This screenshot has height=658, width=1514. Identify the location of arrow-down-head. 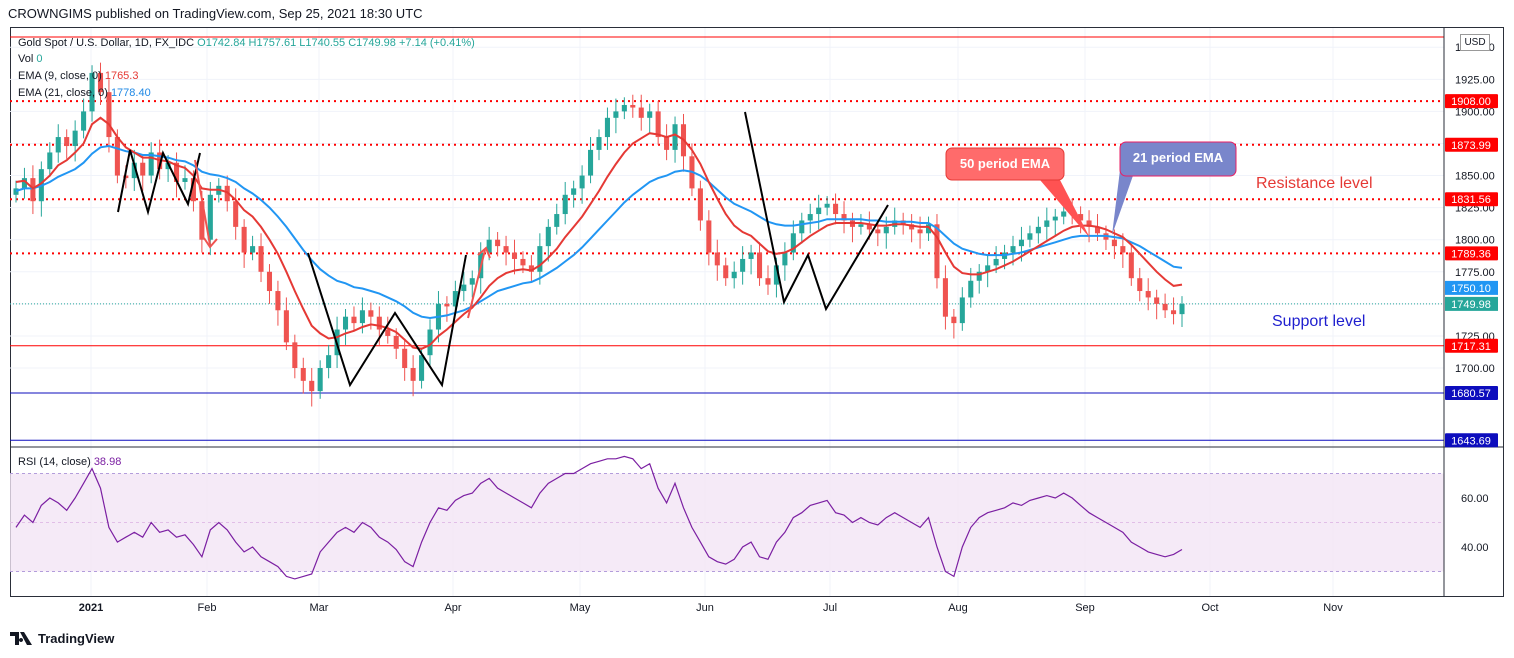
(210, 243).